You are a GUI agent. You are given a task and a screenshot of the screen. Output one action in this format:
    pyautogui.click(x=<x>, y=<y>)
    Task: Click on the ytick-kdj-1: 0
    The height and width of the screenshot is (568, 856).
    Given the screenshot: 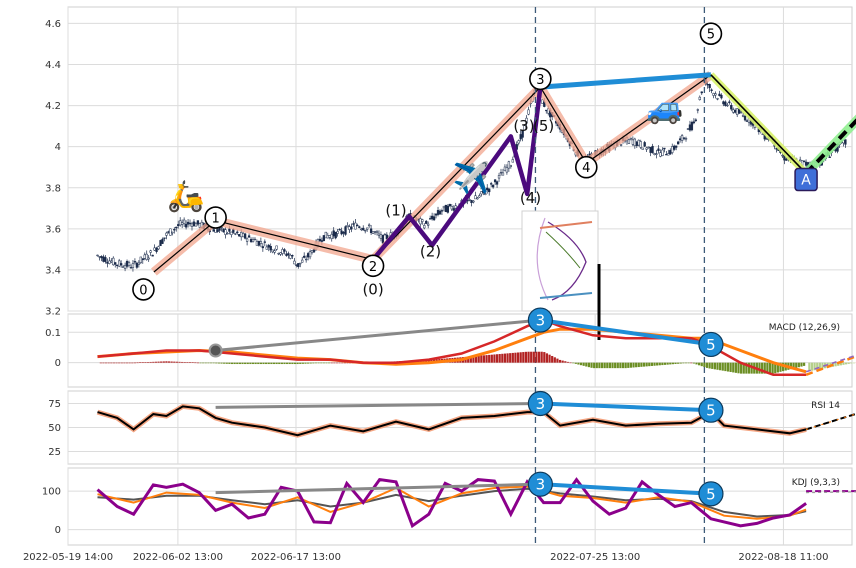 What is the action you would take?
    pyautogui.click(x=58, y=530)
    